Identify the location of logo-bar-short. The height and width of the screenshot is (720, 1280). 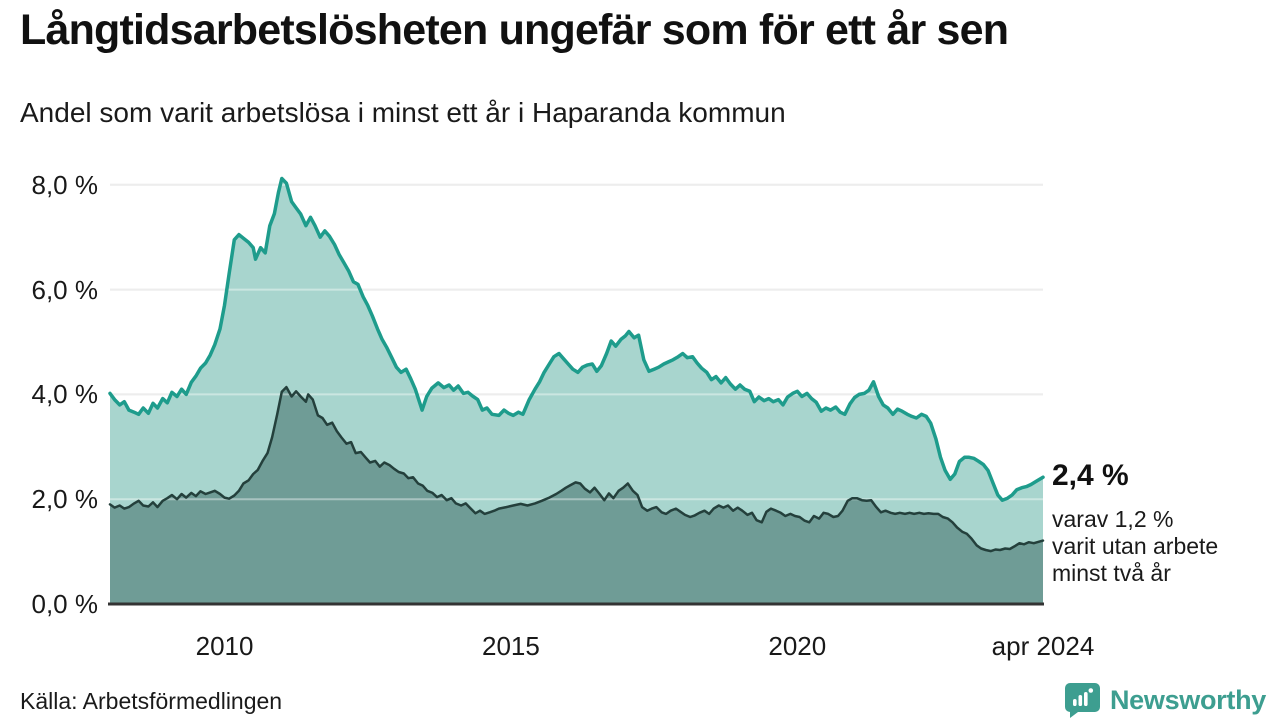
(1074, 702).